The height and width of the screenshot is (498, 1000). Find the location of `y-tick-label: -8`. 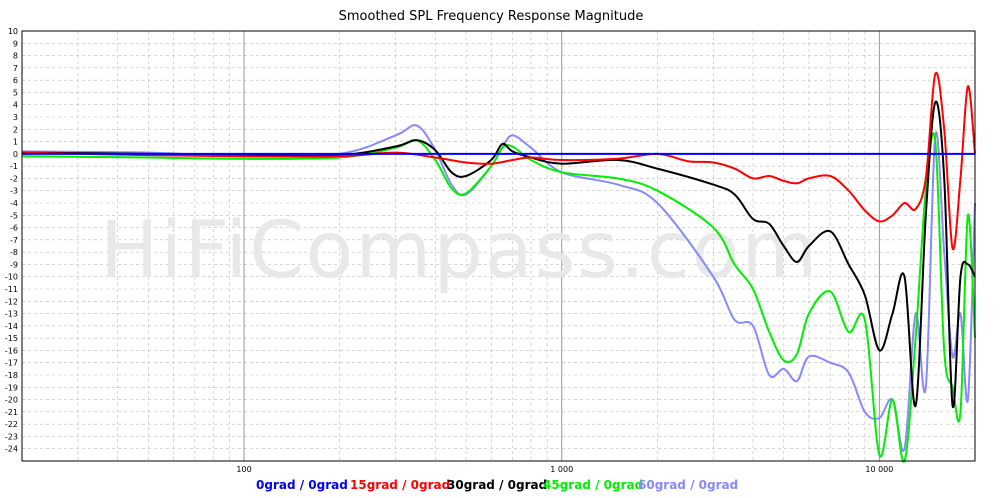

y-tick-label: -8 is located at coordinates (14, 252).